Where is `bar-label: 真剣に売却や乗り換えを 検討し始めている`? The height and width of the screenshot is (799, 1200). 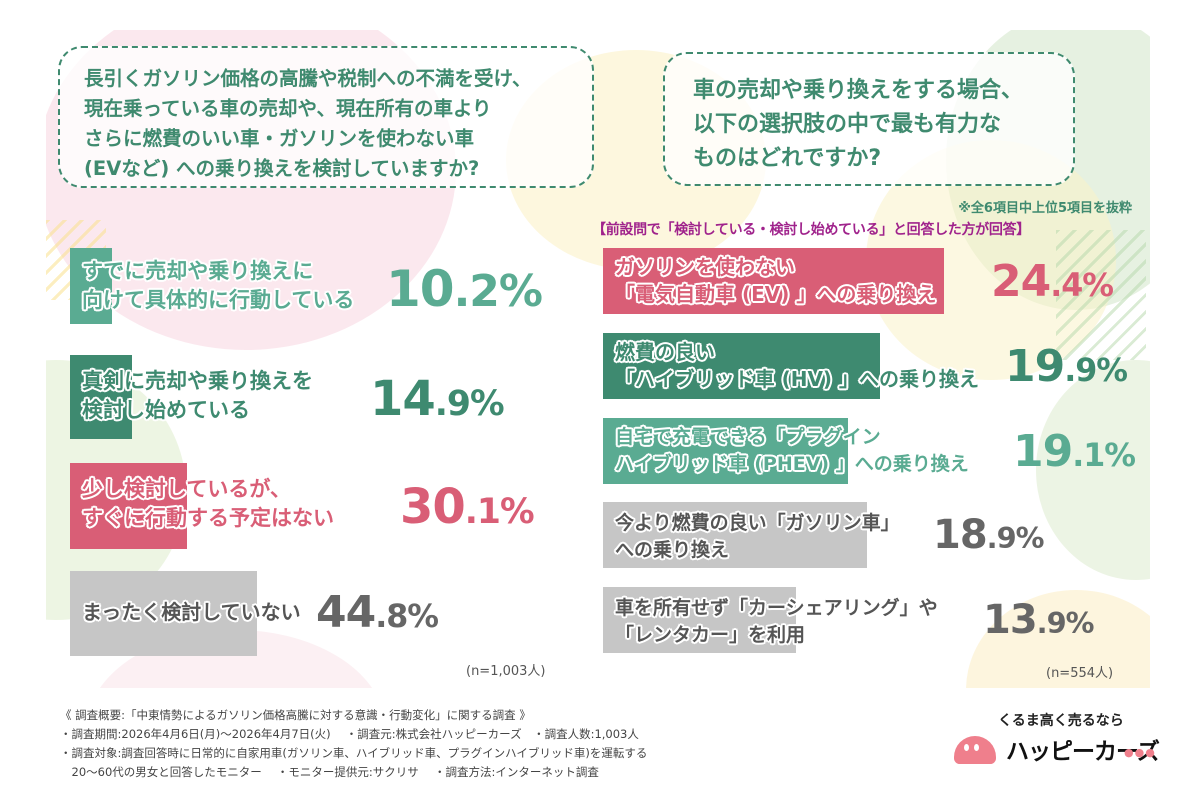 bar-label: 真剣に売却や乗り換えを 検討し始めている is located at coordinates (197, 395).